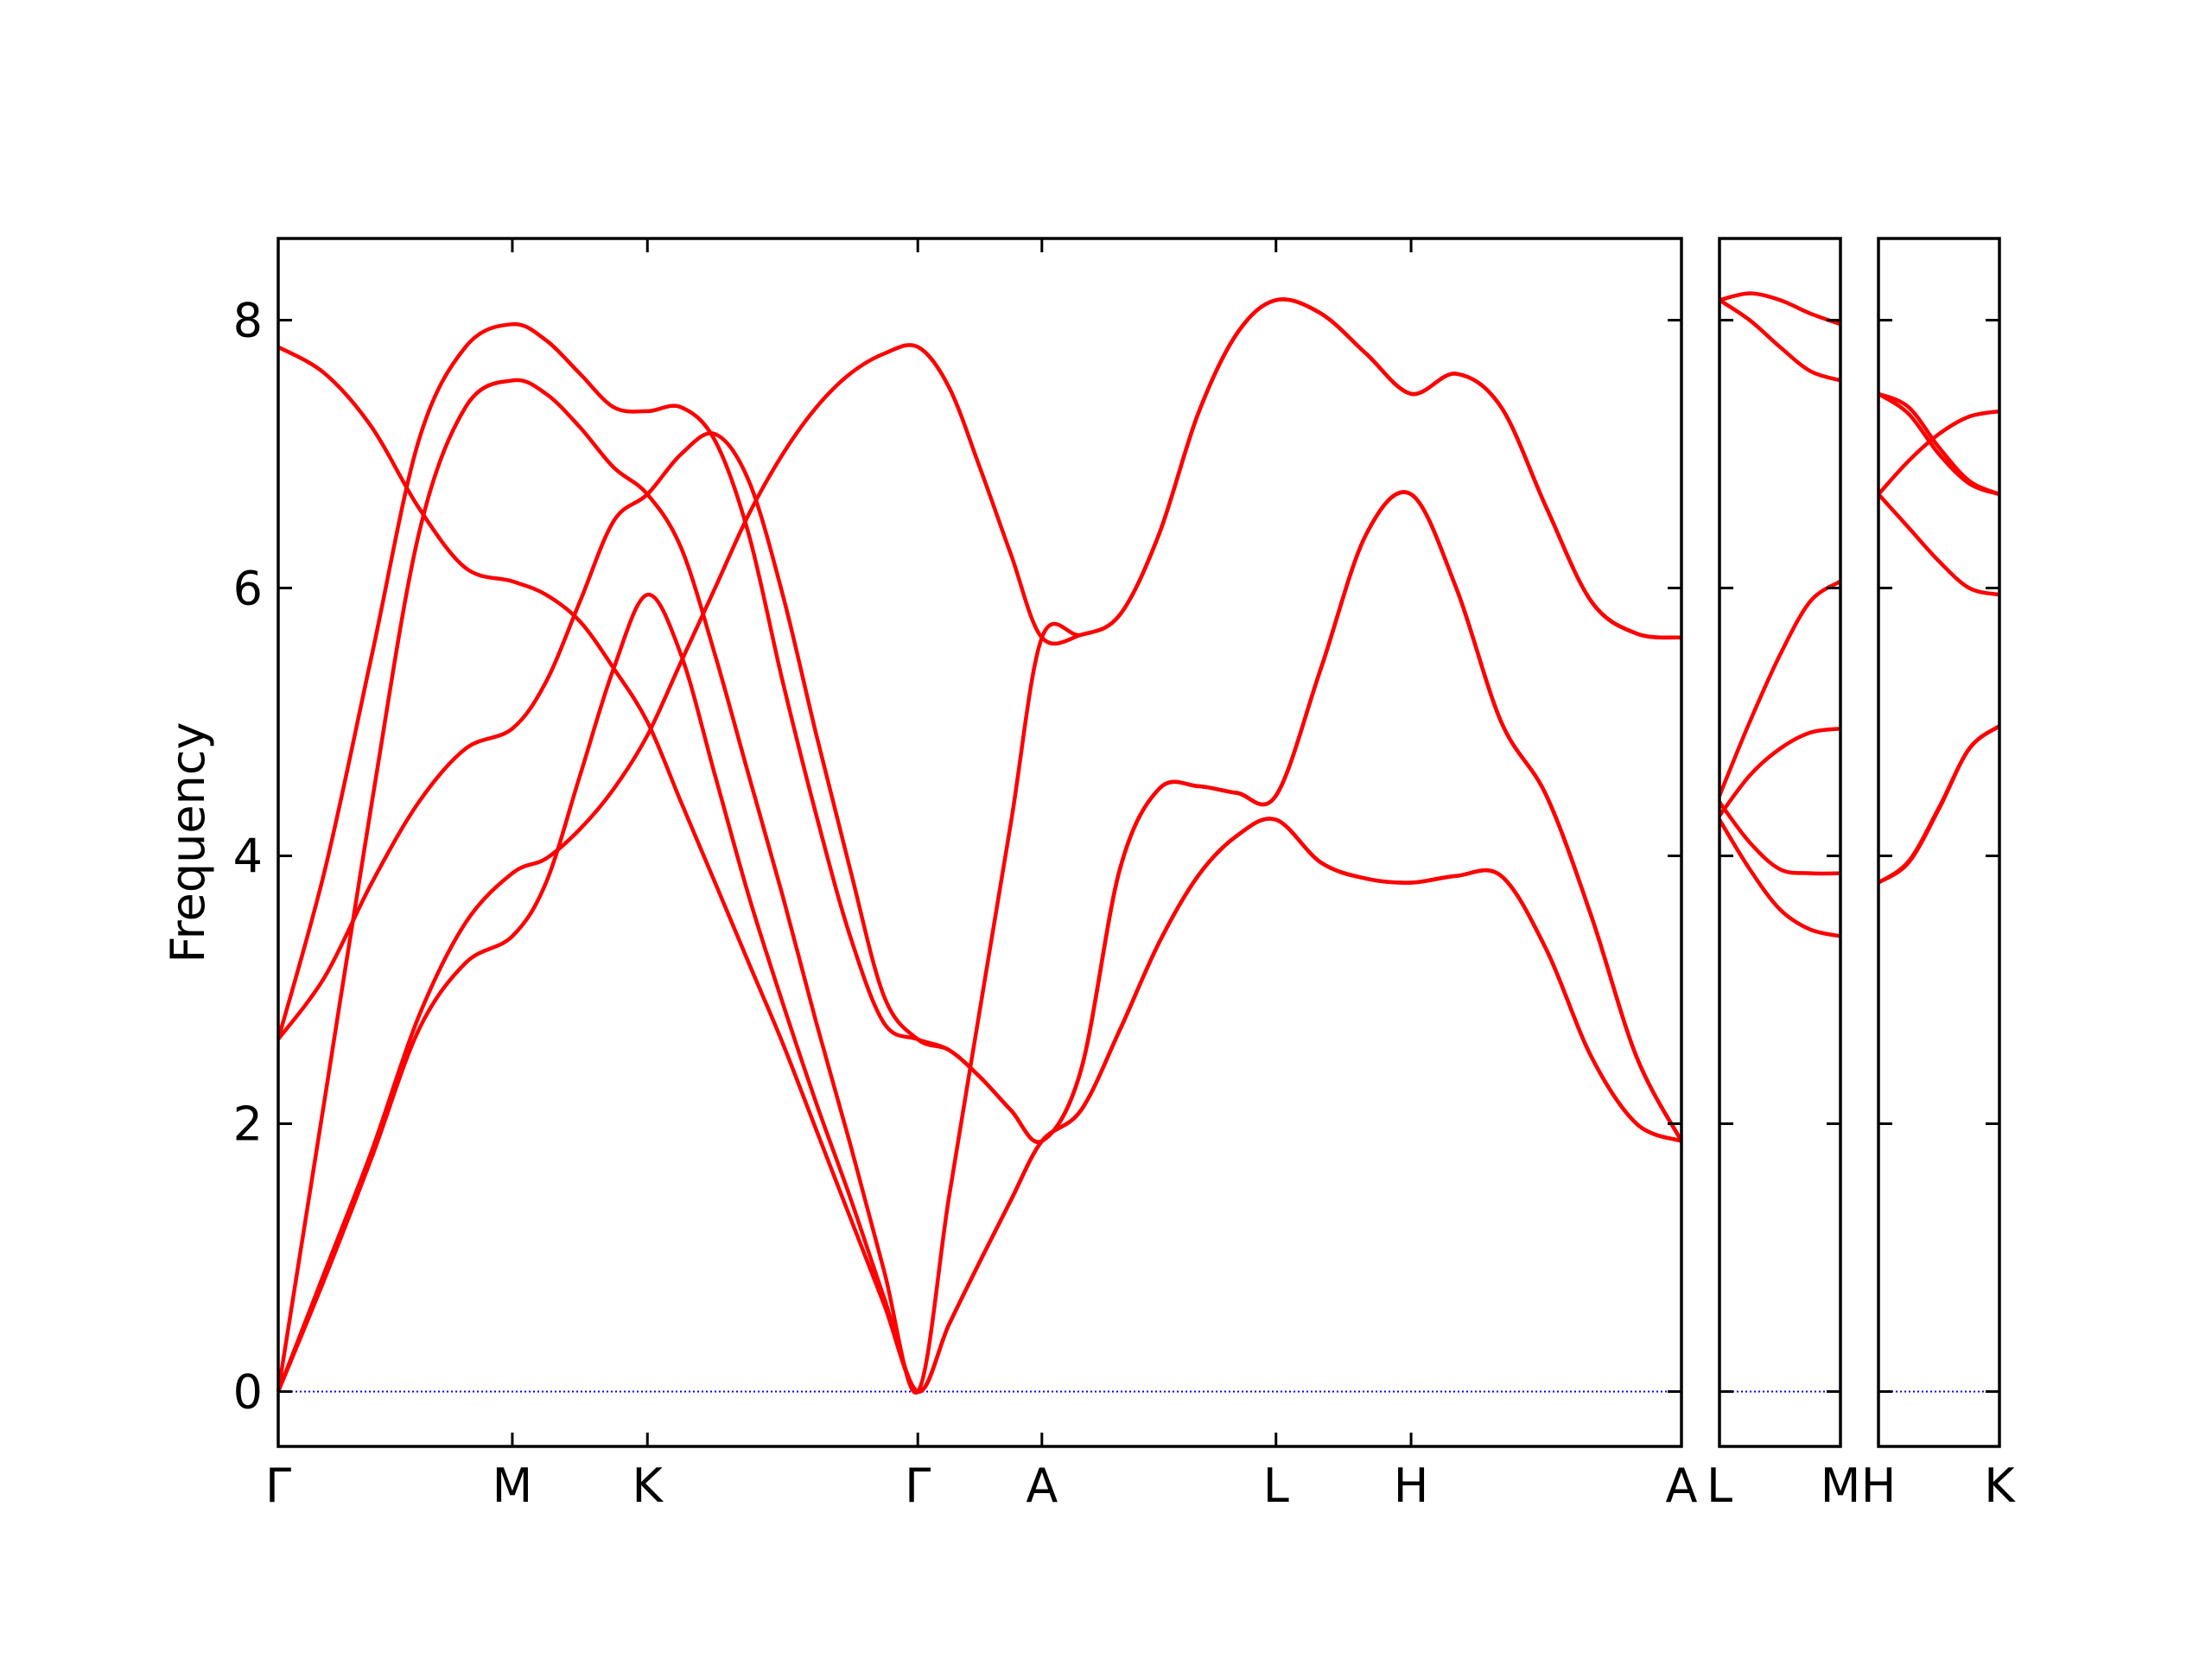  I want to click on y-axis-label: Frequency, so click(188, 842).